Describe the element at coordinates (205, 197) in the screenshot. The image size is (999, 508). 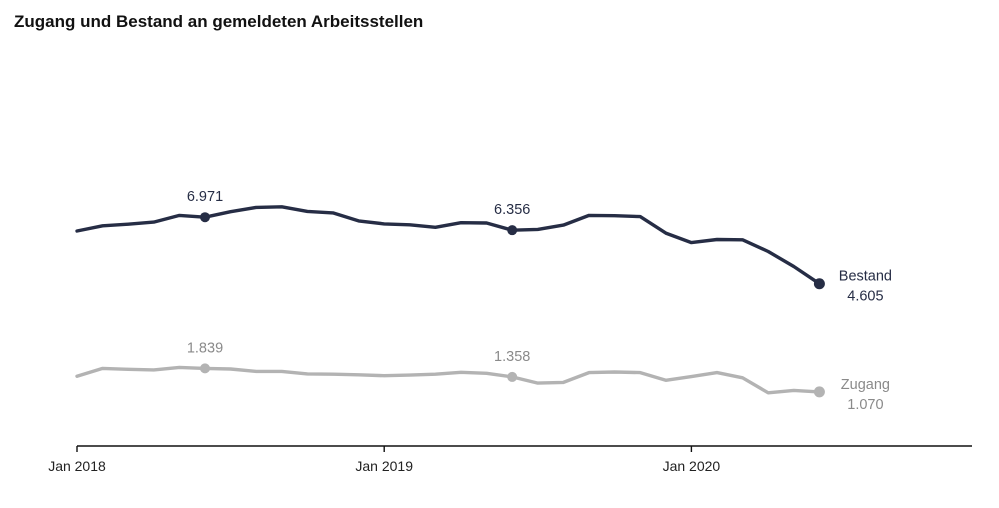
I see `data-label-bestand: 6.971` at that location.